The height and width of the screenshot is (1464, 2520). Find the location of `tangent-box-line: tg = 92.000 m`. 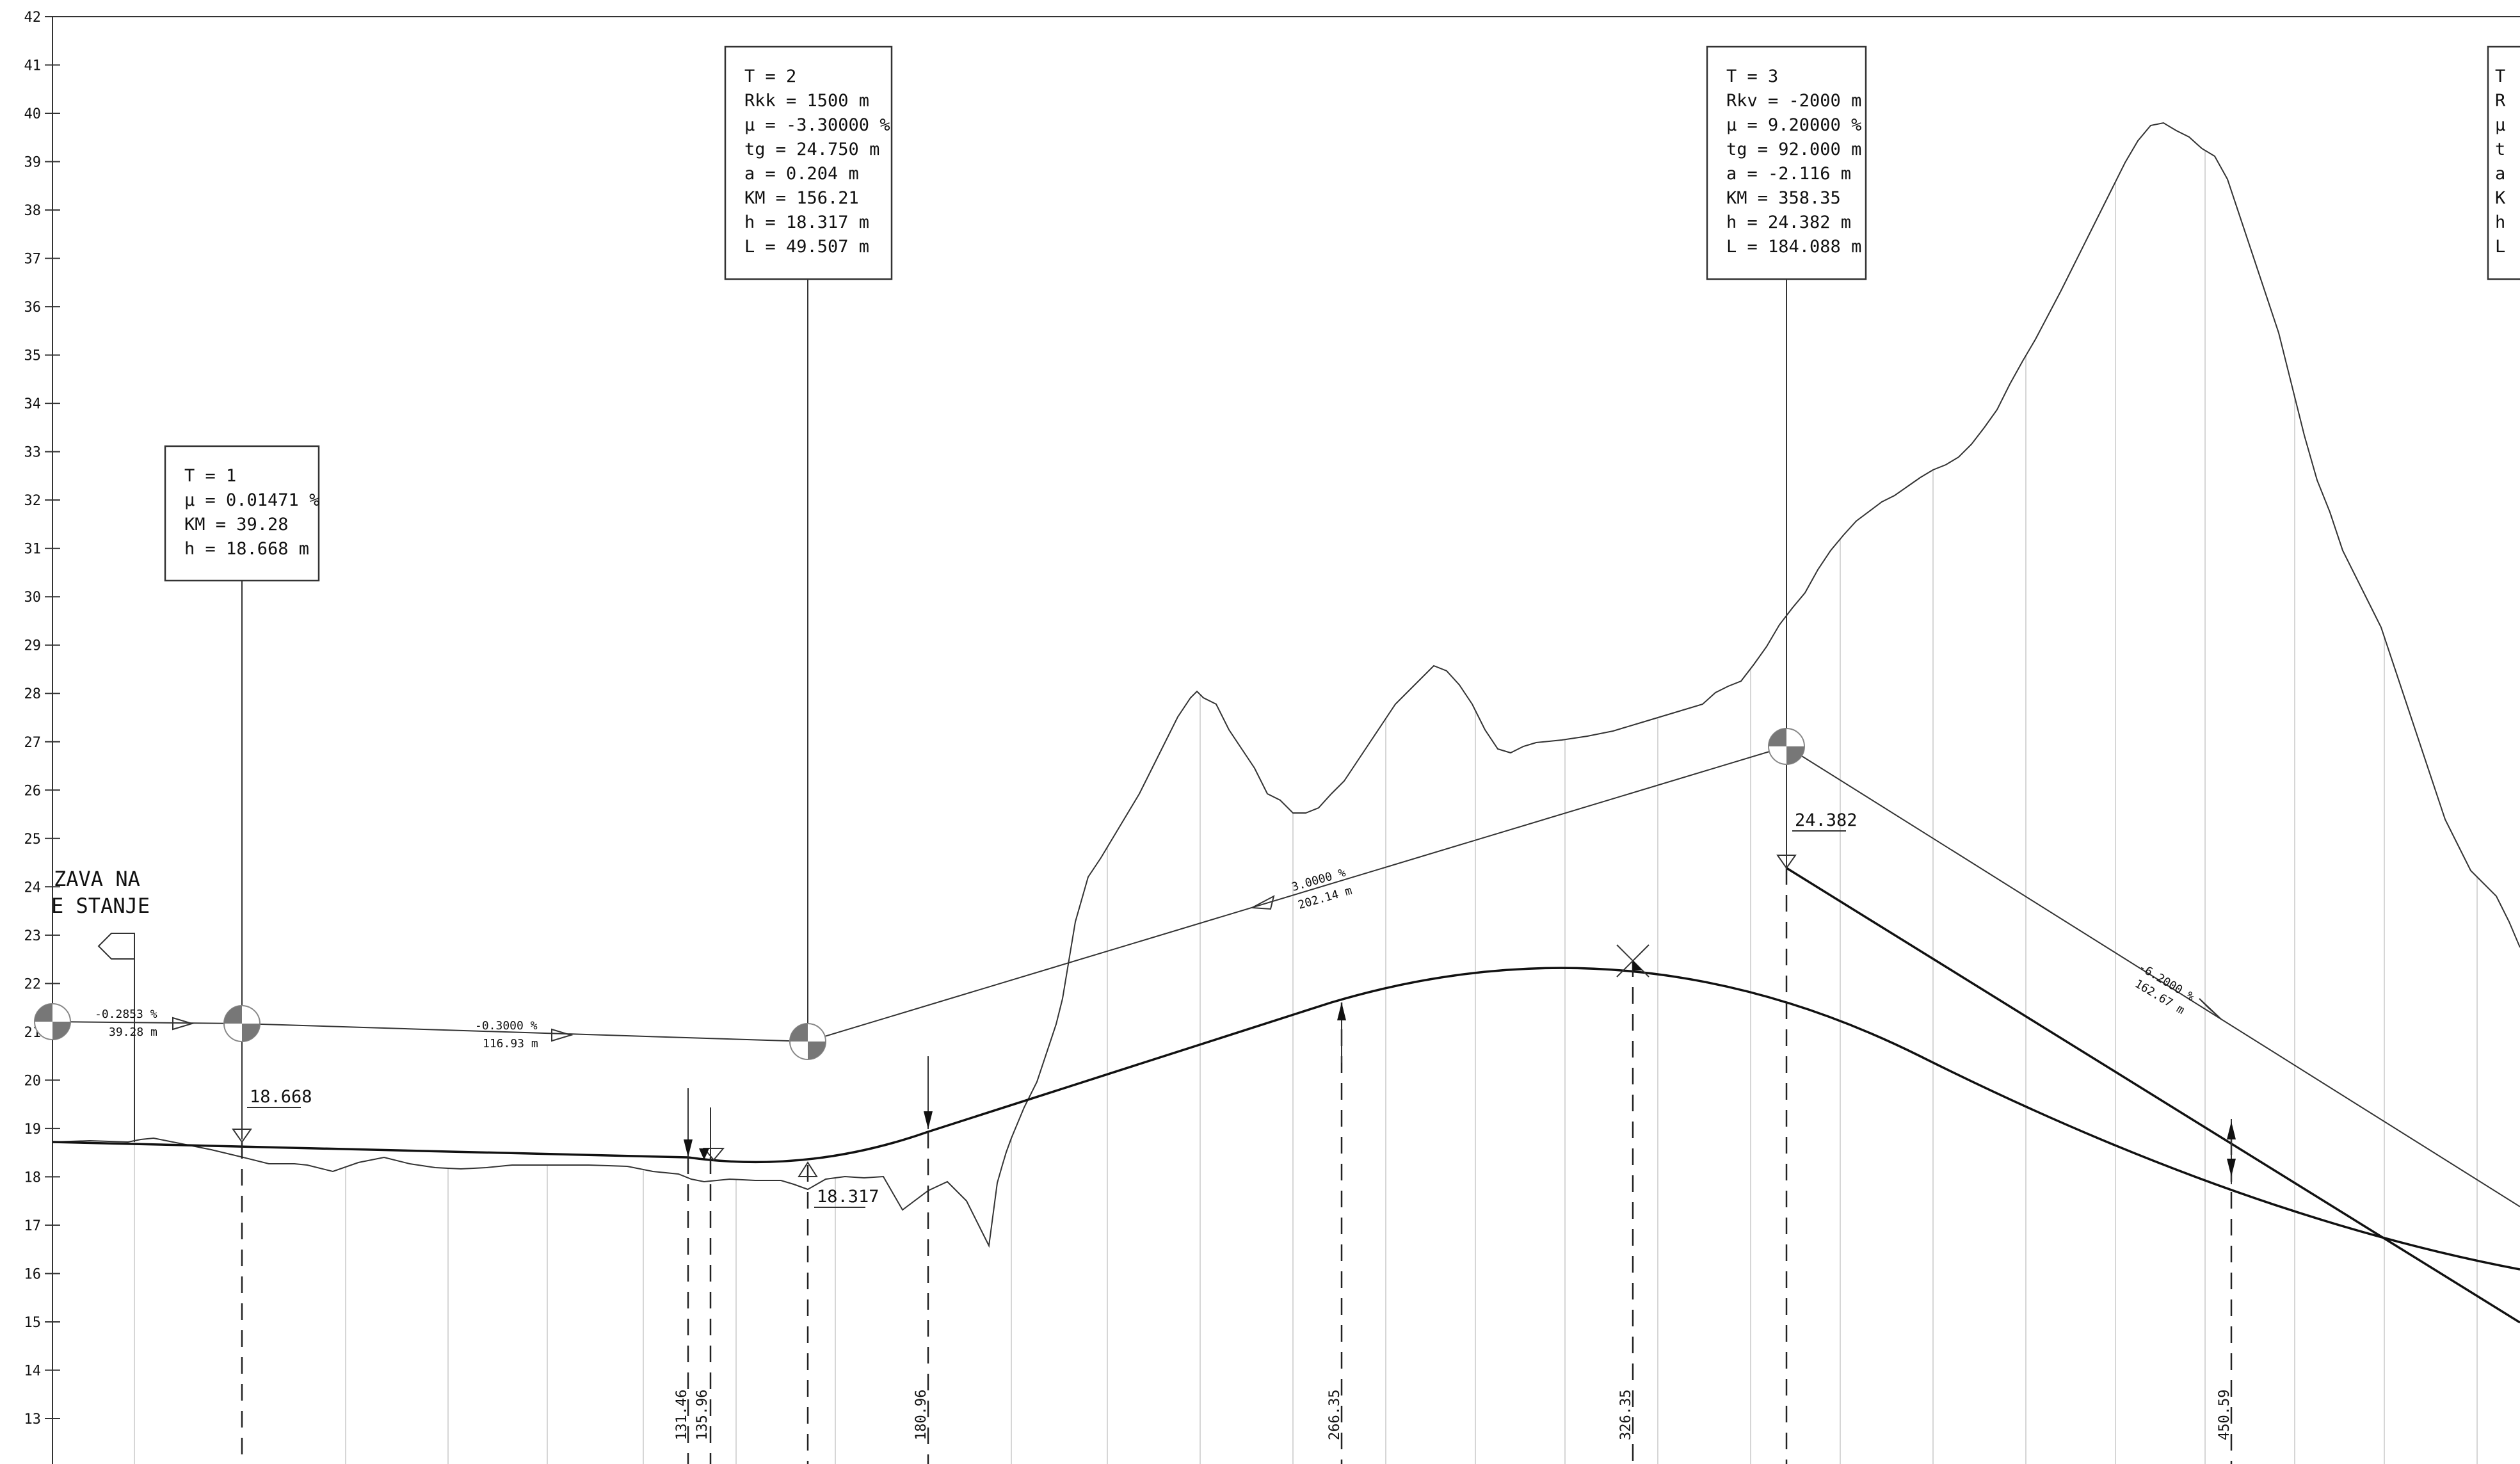

tangent-box-line: tg = 92.000 m is located at coordinates (1793, 149).